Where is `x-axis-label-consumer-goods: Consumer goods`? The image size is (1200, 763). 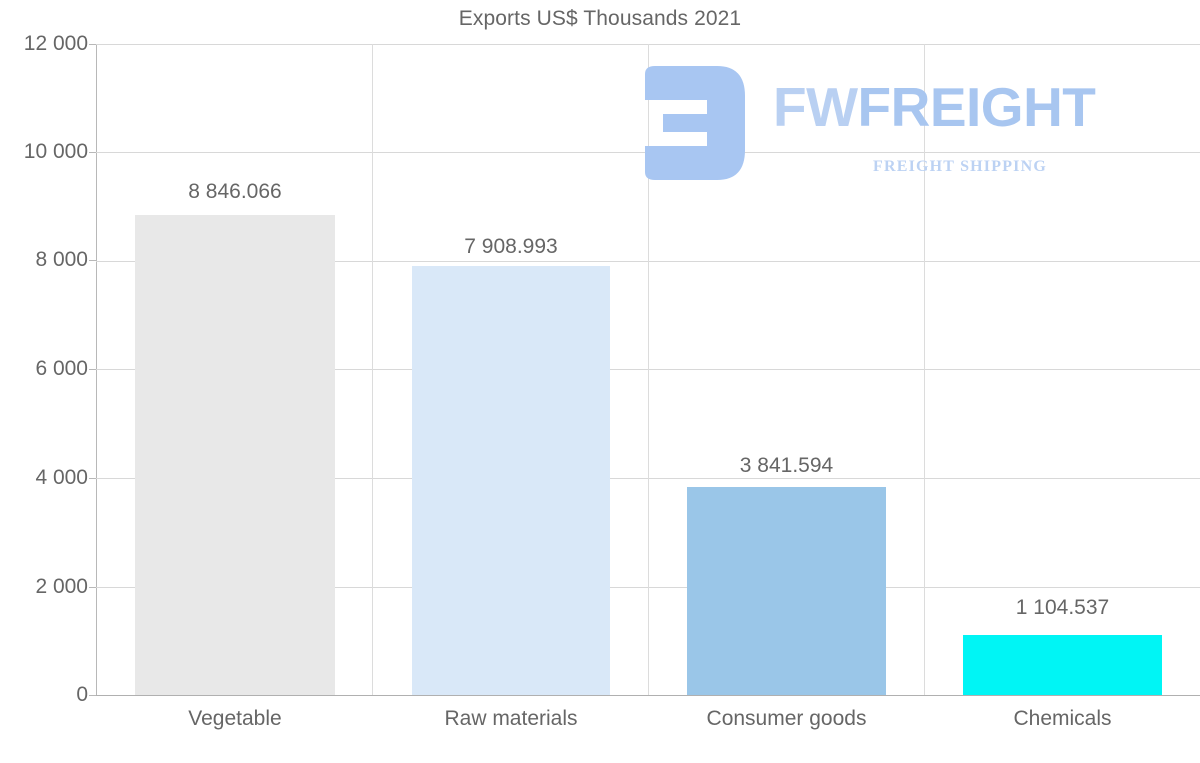 x-axis-label-consumer-goods: Consumer goods is located at coordinates (786, 718).